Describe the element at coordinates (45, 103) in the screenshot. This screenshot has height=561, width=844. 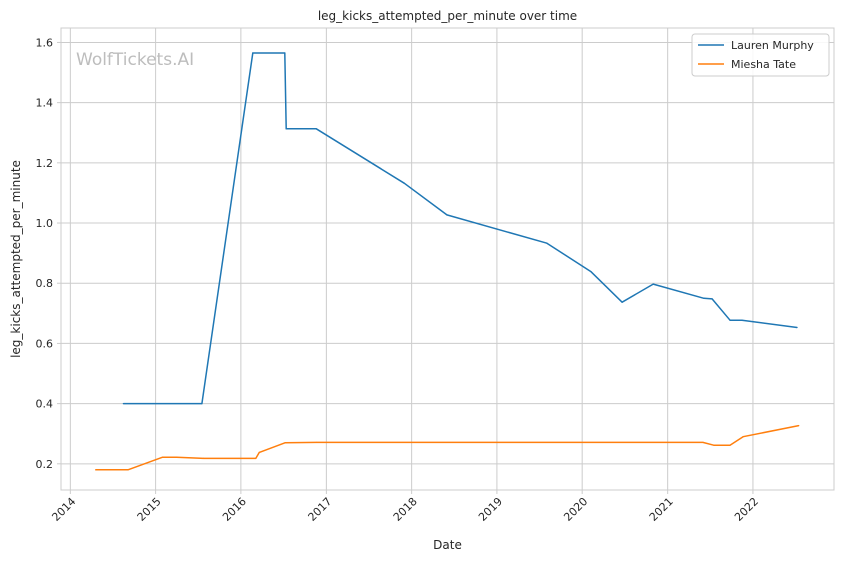
I see `y-tick-label: 1.4` at that location.